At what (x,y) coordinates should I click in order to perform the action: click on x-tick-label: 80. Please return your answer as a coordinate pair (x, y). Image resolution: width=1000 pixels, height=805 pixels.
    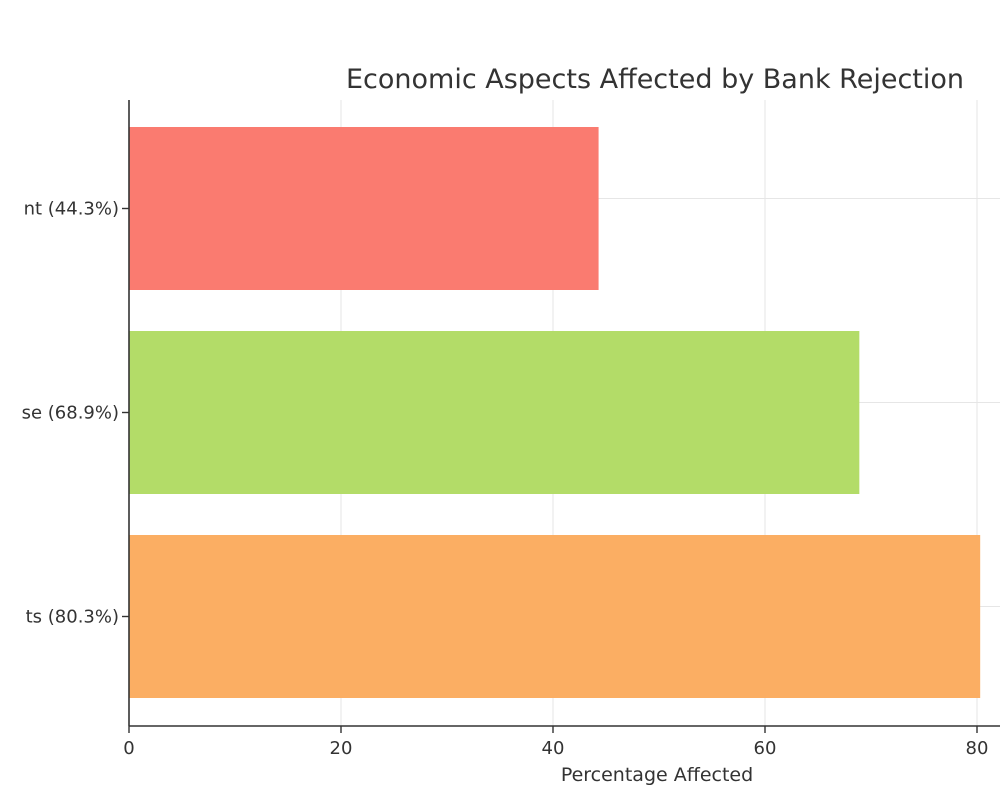
    Looking at the image, I should click on (977, 748).